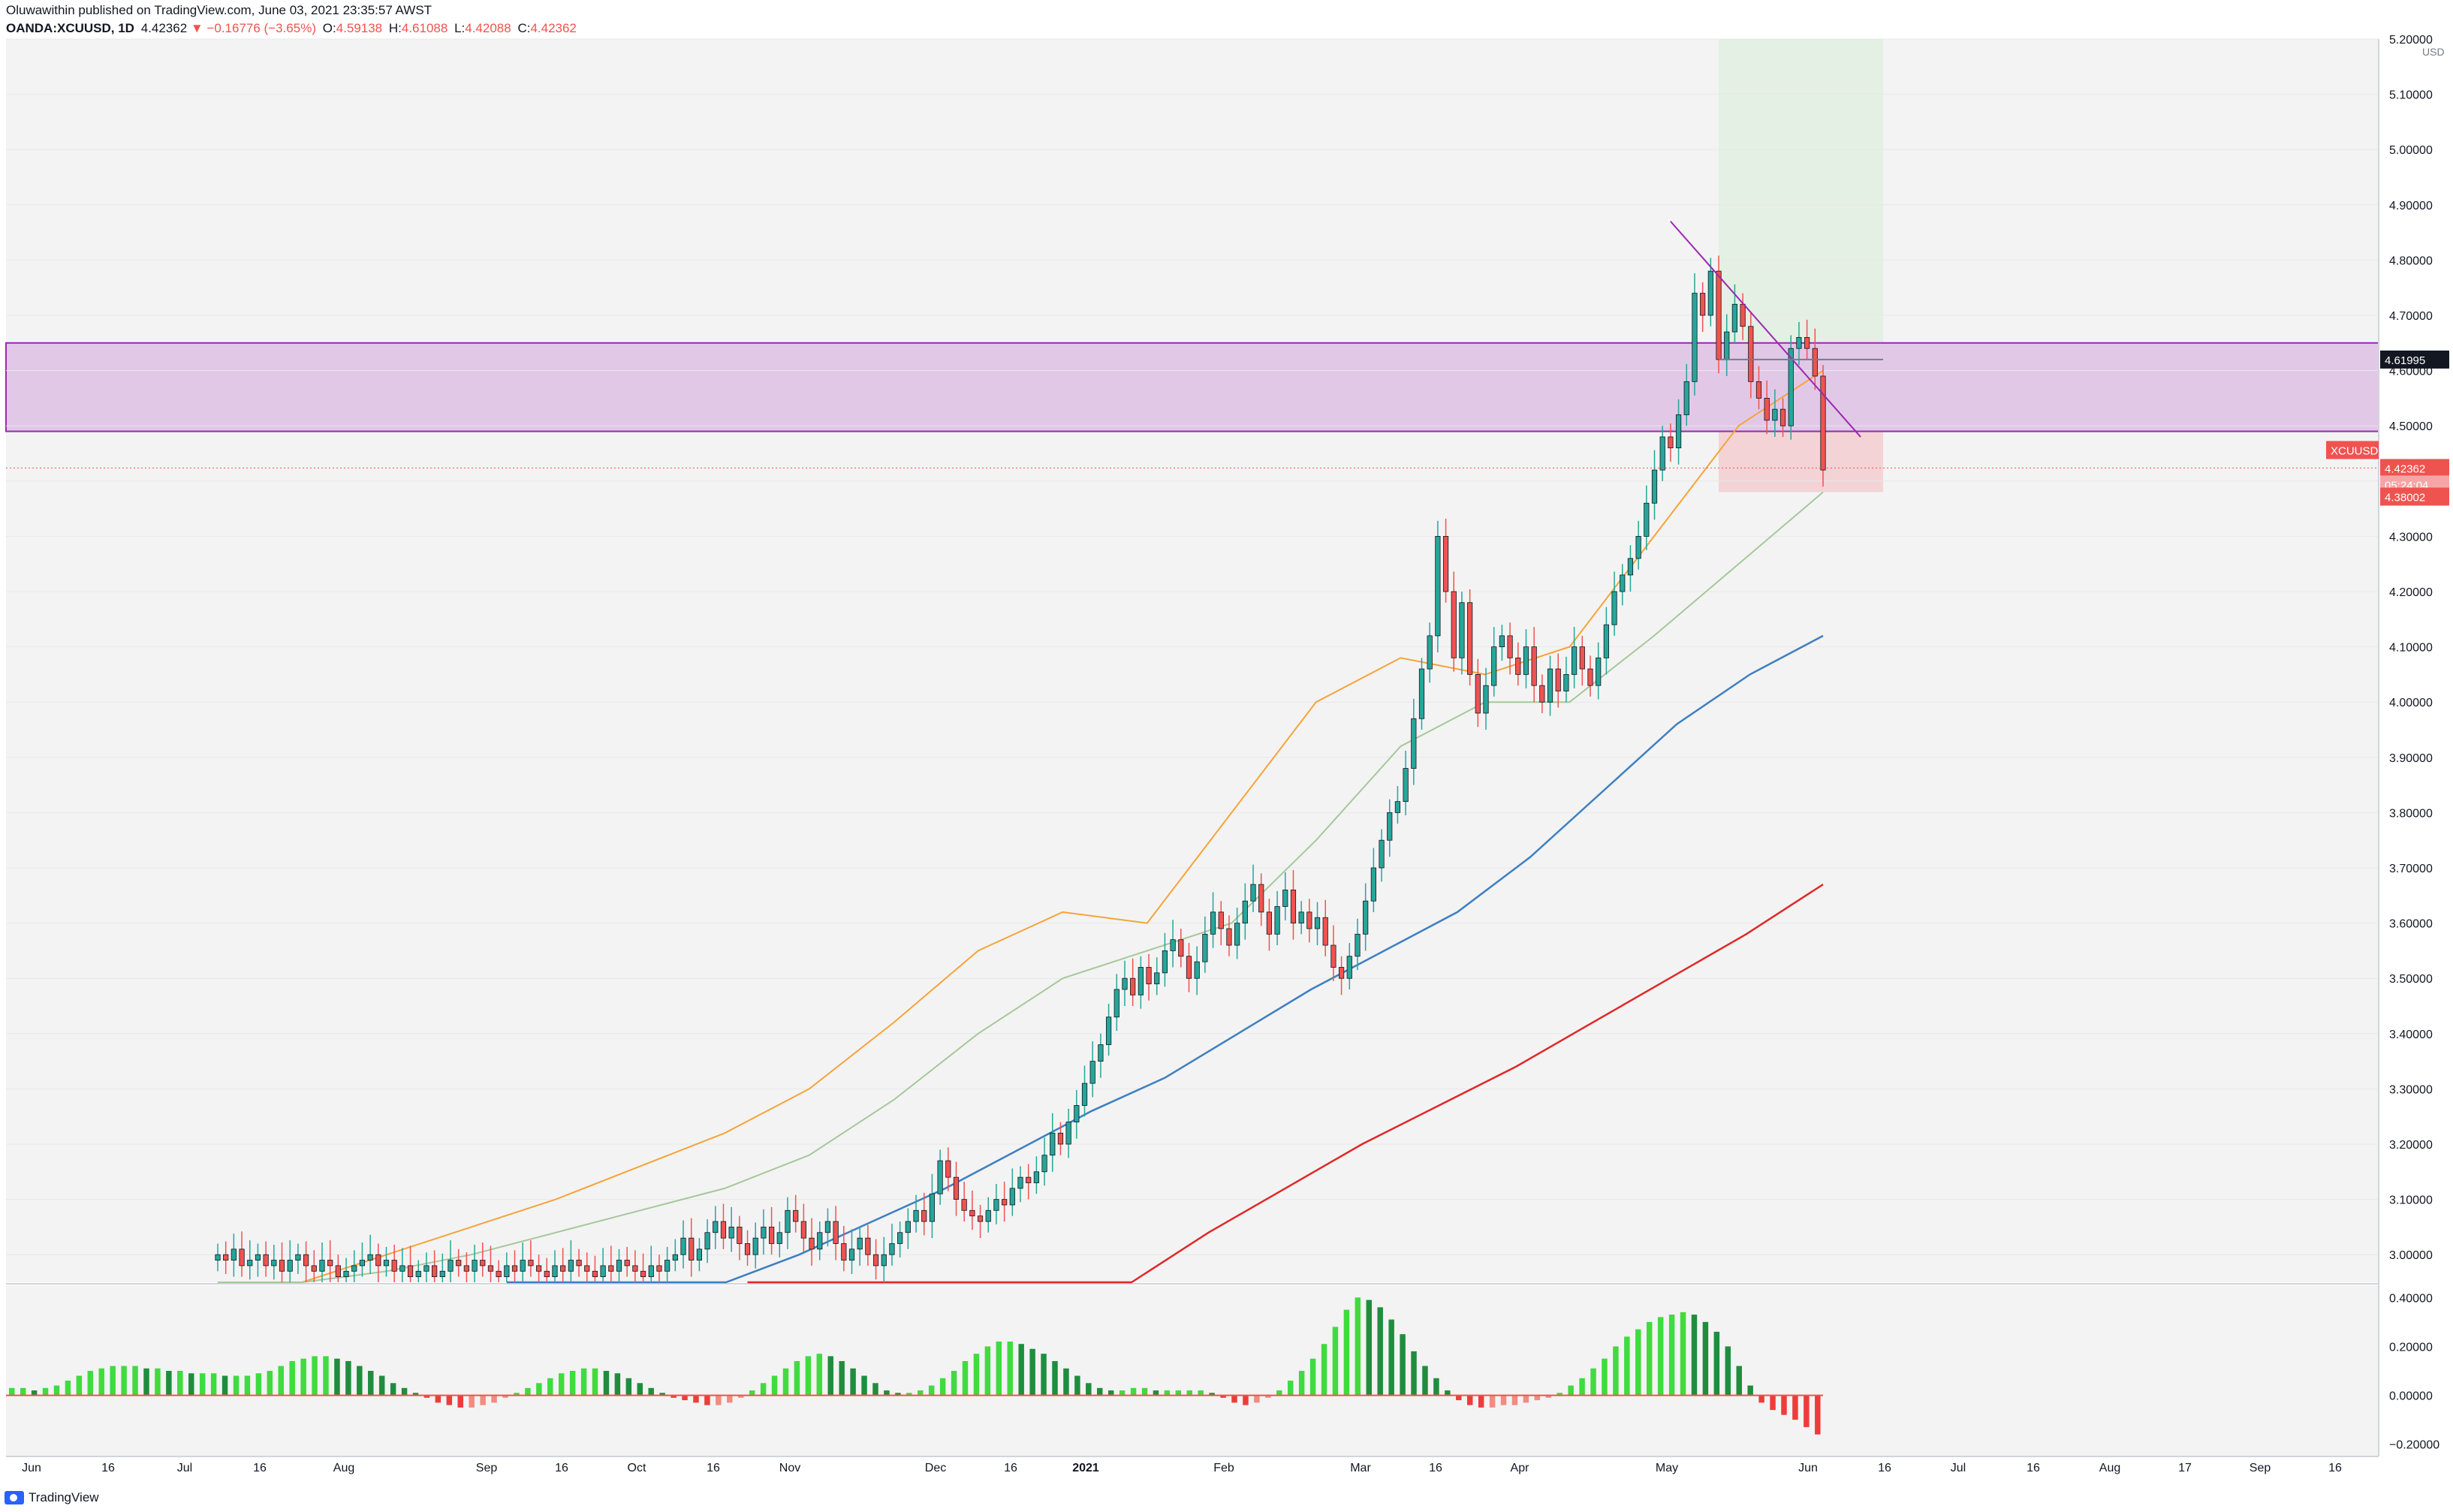 Image resolution: width=2453 pixels, height=1512 pixels. I want to click on price-tick-5: 4.70000, so click(2411, 316).